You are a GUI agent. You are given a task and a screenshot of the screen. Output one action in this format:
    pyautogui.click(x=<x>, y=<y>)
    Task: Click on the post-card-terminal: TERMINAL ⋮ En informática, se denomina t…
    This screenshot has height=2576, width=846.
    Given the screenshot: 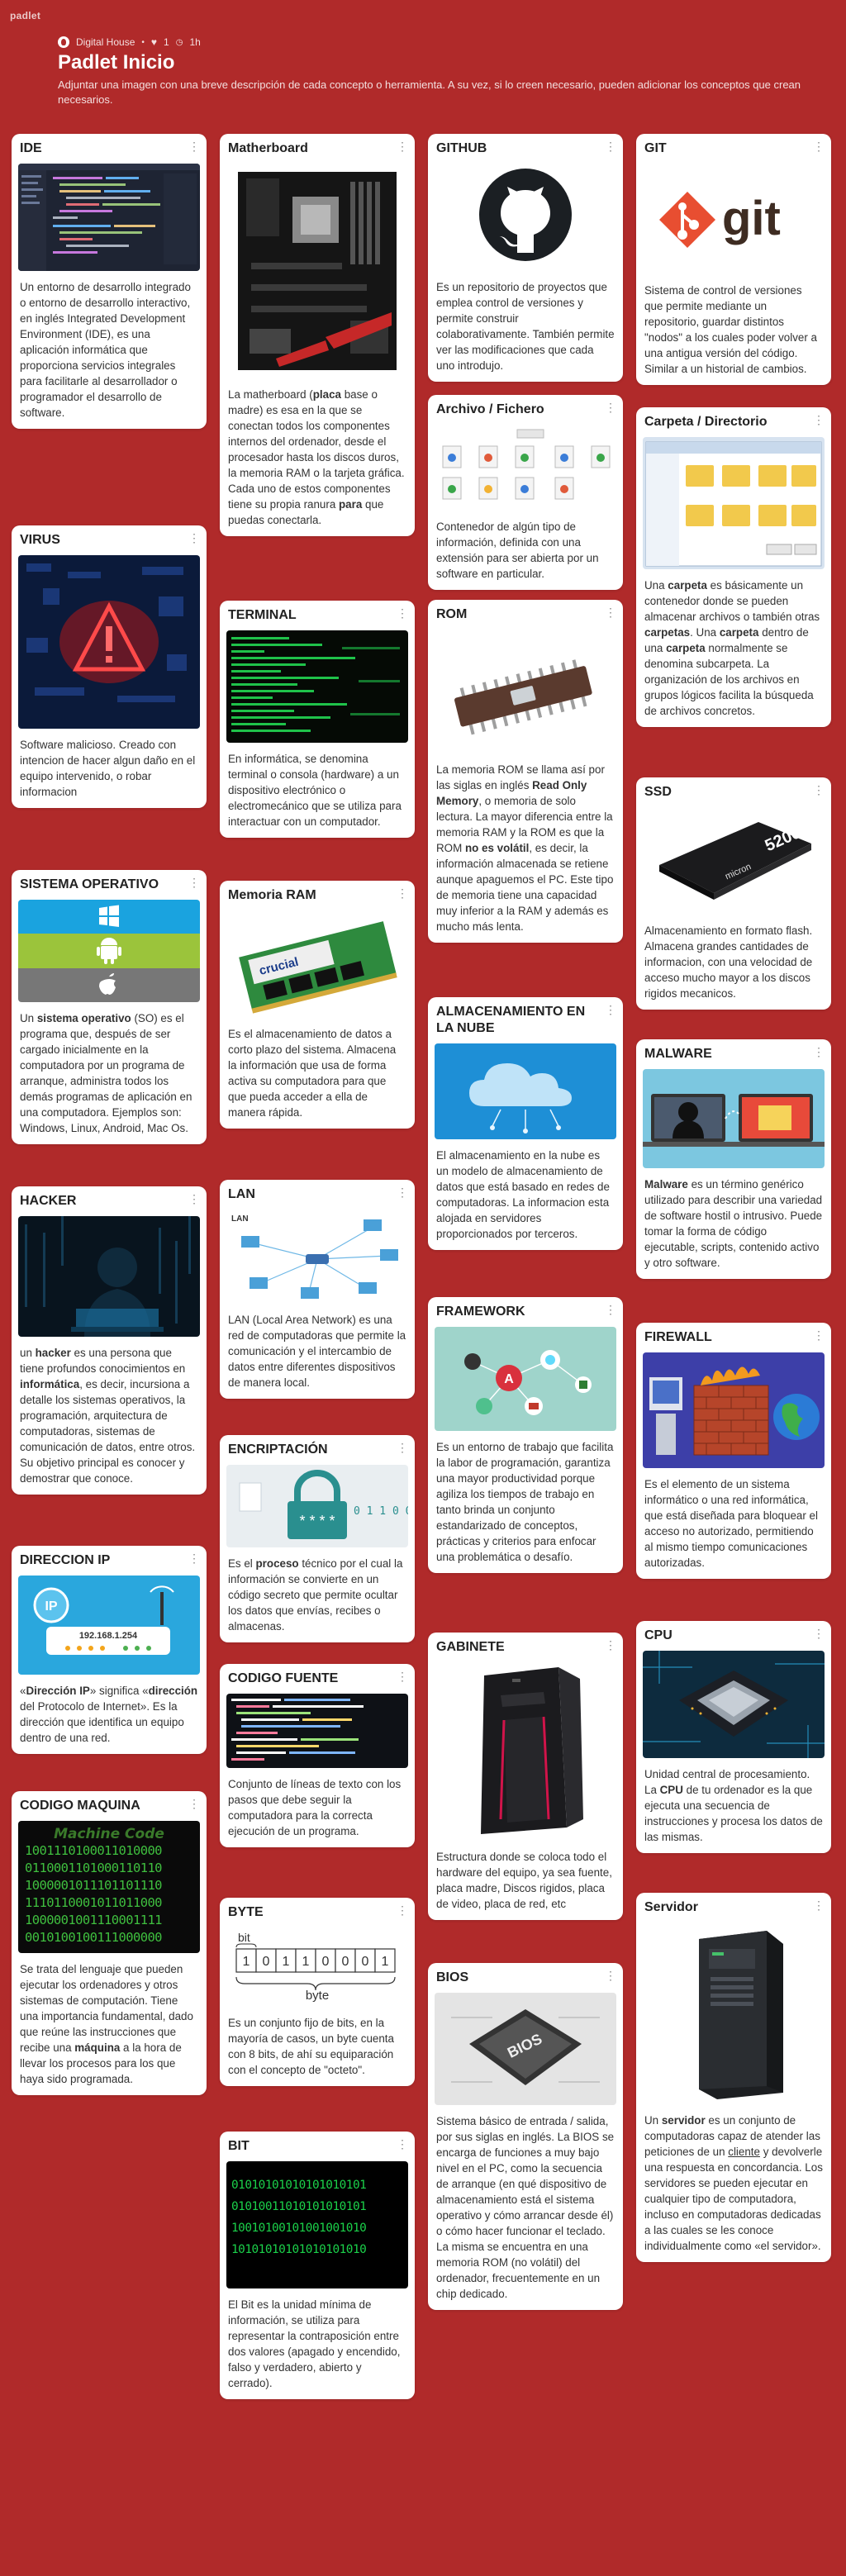 What is the action you would take?
    pyautogui.click(x=317, y=720)
    